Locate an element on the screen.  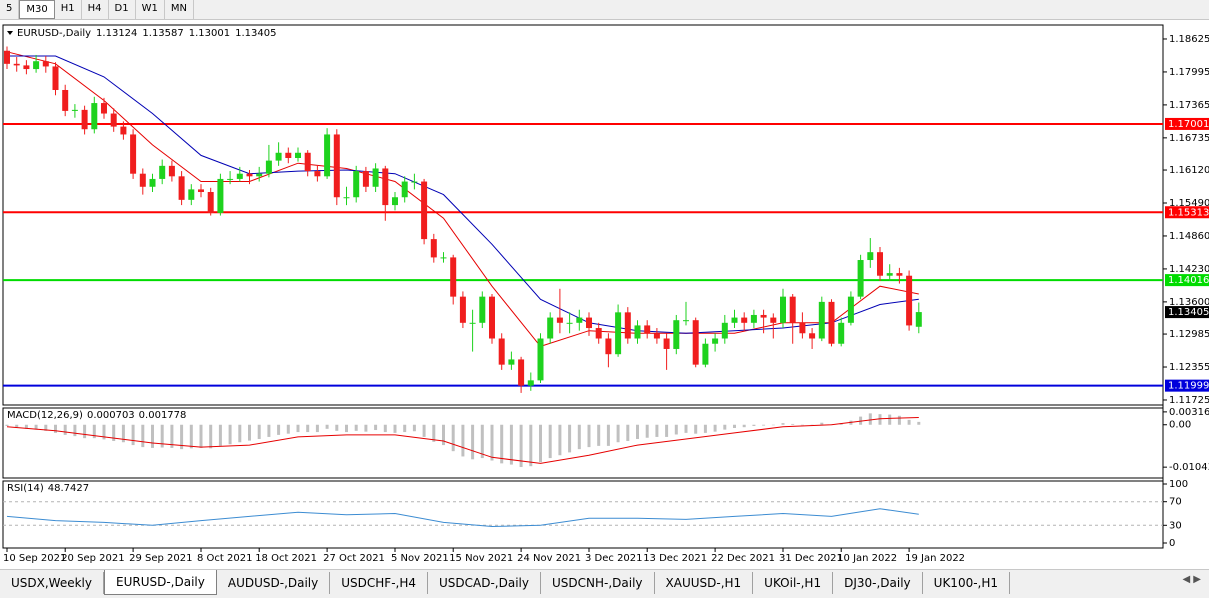
header-ohlc-value: 1.13124 is located at coordinates (116, 33).